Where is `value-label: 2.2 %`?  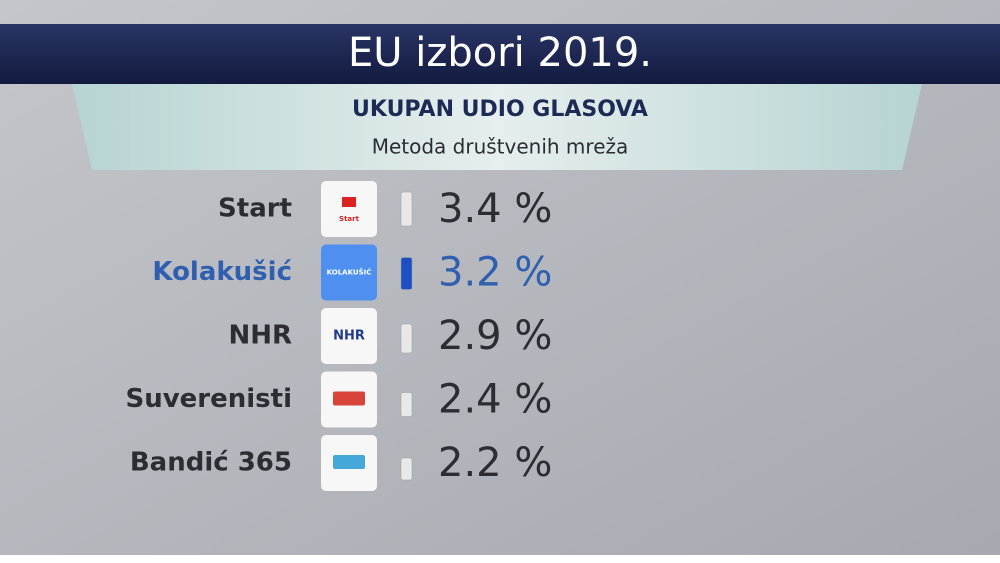
value-label: 2.2 % is located at coordinates (495, 463).